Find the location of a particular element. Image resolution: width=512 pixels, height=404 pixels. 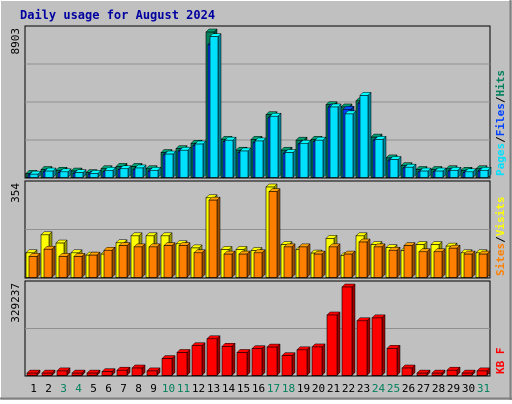

bar-kb-f-day-22-front is located at coordinates (347, 331).